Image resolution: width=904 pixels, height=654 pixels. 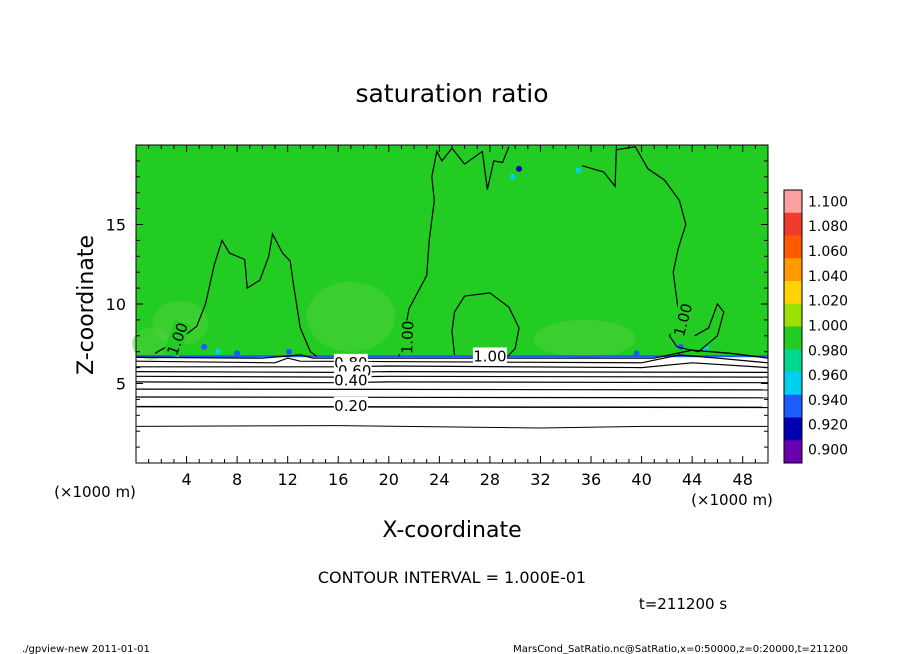 I want to click on contour-label-group: 0.20, so click(x=350, y=405).